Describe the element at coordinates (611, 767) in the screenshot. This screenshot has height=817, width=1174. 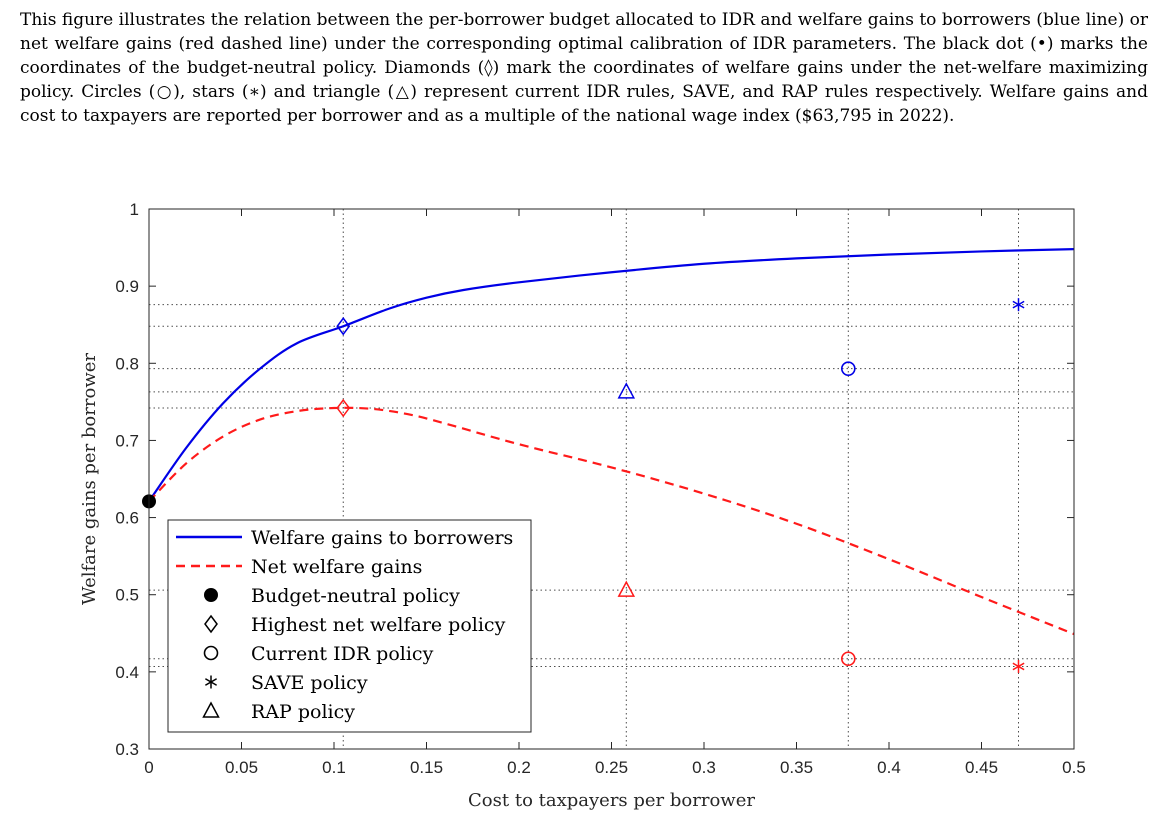
I see `x-tick-label: 0.25` at that location.